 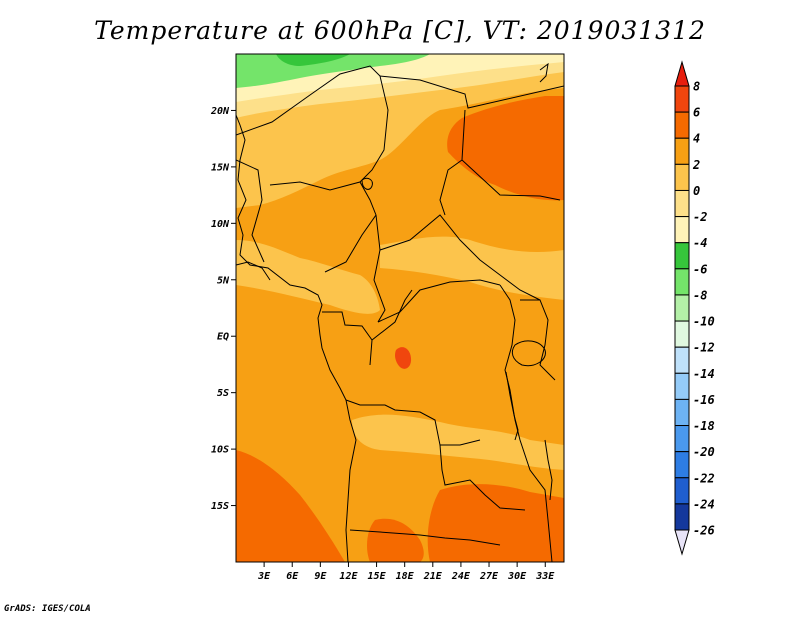 I want to click on colorbar-level-label: -16, so click(x=704, y=400).